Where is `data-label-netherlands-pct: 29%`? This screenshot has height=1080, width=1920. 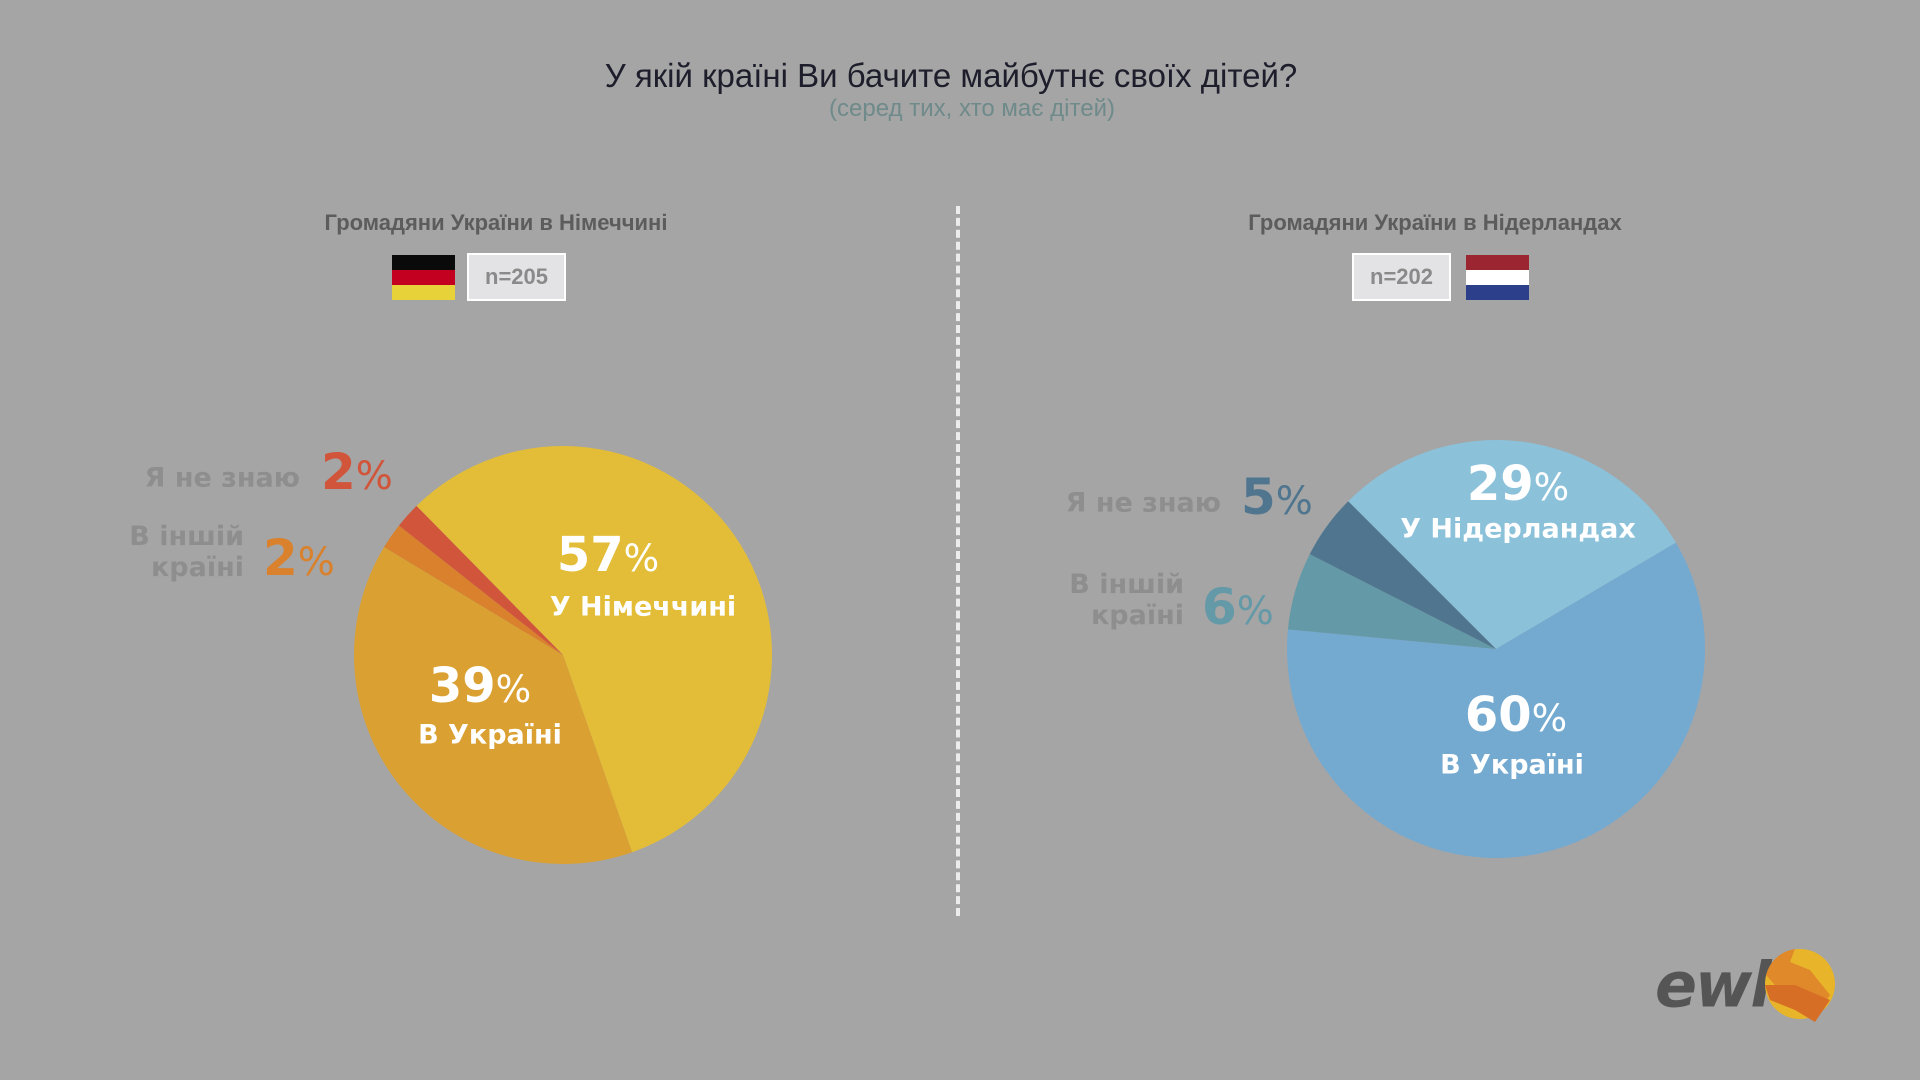
data-label-netherlands-pct: 29% is located at coordinates (1518, 484).